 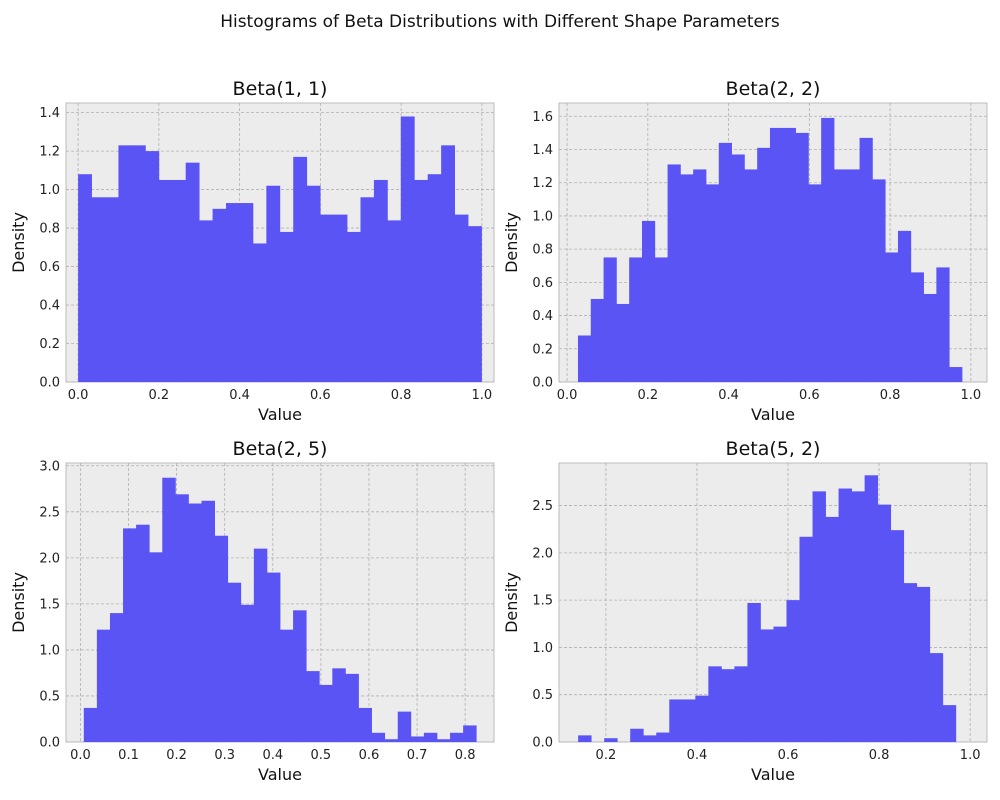 I want to click on x-tick-label: 0.4, so click(x=697, y=755).